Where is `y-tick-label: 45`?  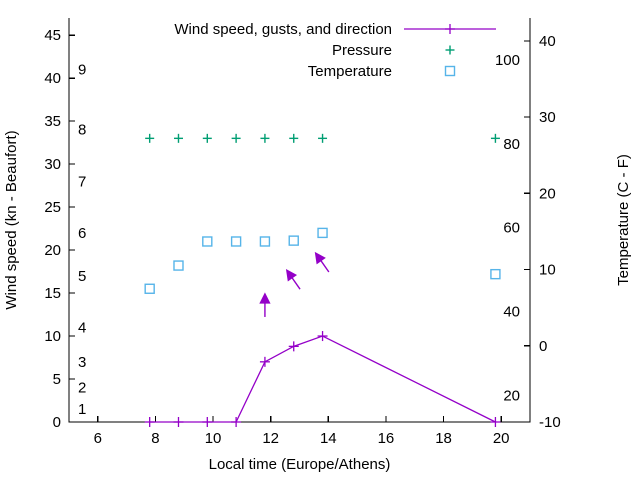 y-tick-label: 45 is located at coordinates (52, 35).